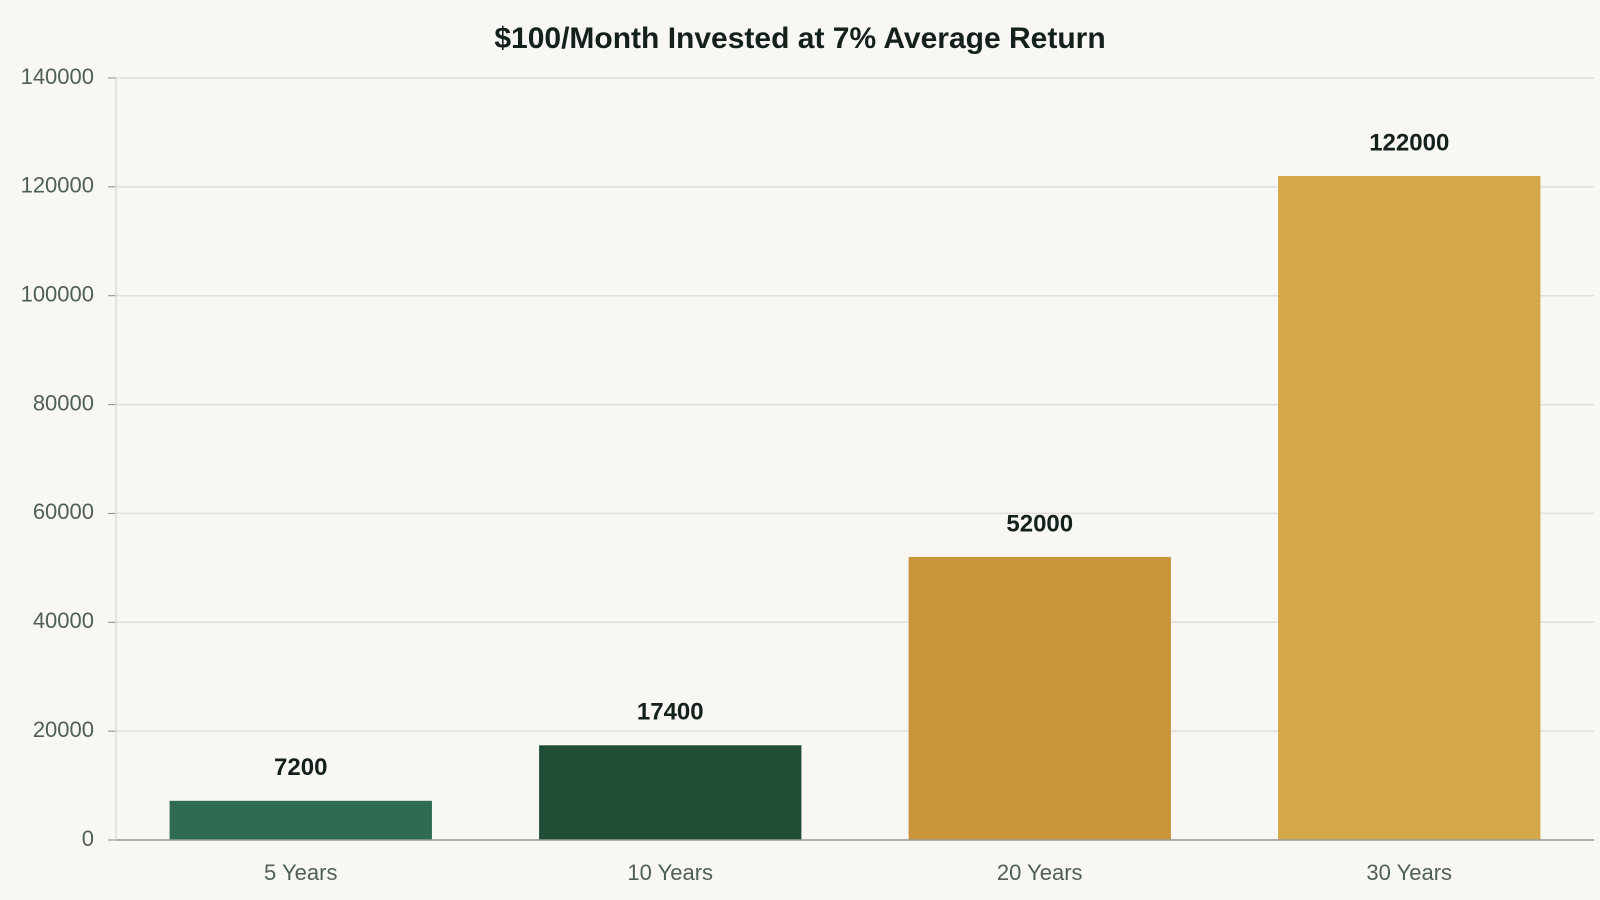 This screenshot has height=900, width=1600. Describe the element at coordinates (670, 712) in the screenshot. I see `data-label: 17400` at that location.